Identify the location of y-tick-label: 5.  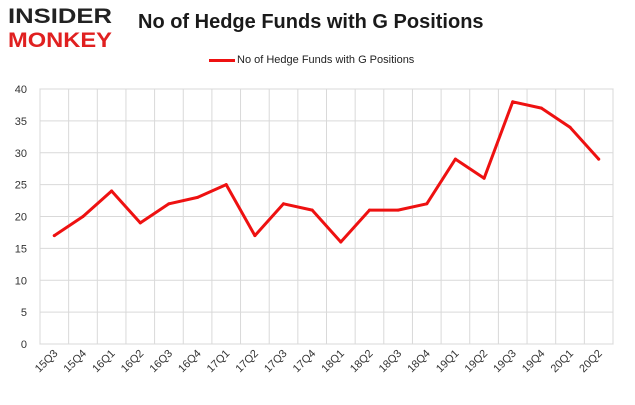
(24, 313).